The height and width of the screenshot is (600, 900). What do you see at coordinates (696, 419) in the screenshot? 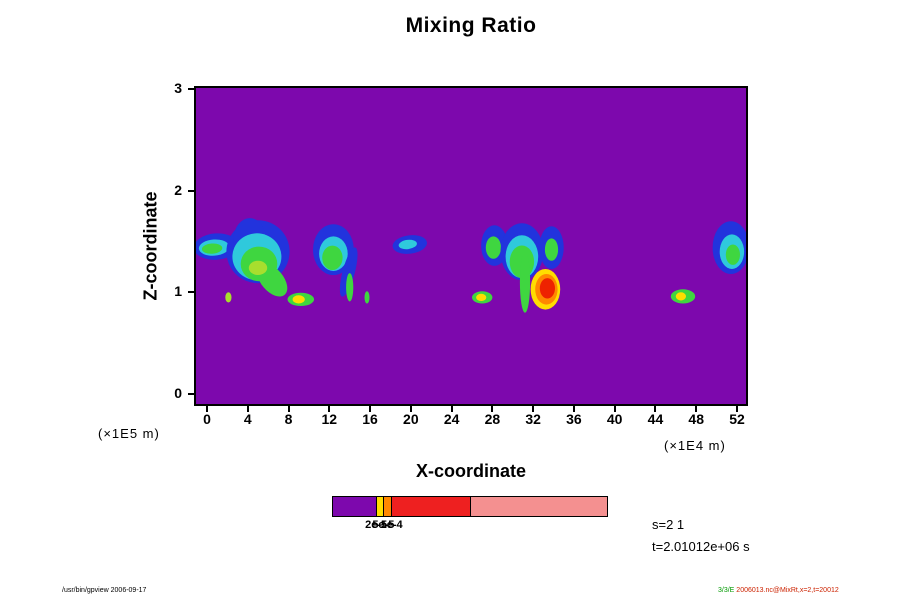
I see `x-tick-label: 48` at bounding box center [696, 419].